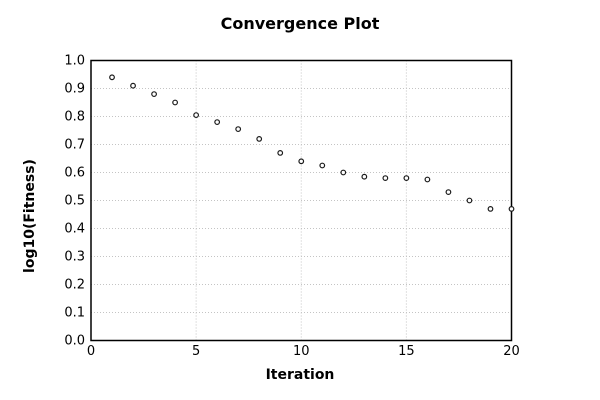  What do you see at coordinates (74, 228) in the screenshot?
I see `y-tick-label: 0.4` at bounding box center [74, 228].